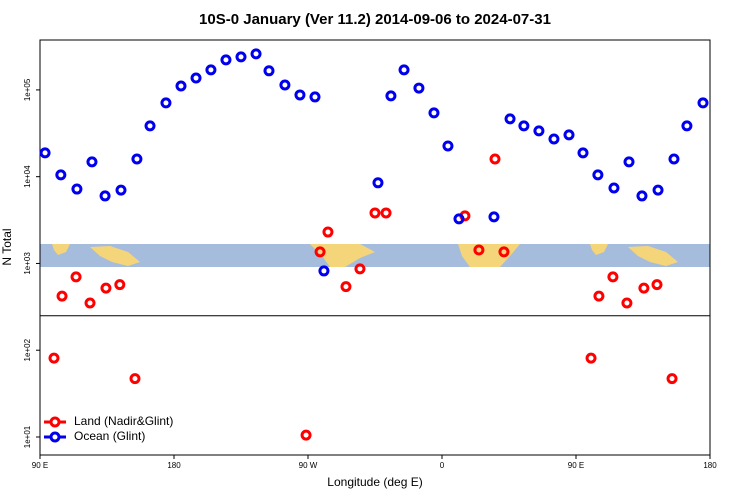  I want to click on y-tick-label: 1e+04, so click(27, 176).